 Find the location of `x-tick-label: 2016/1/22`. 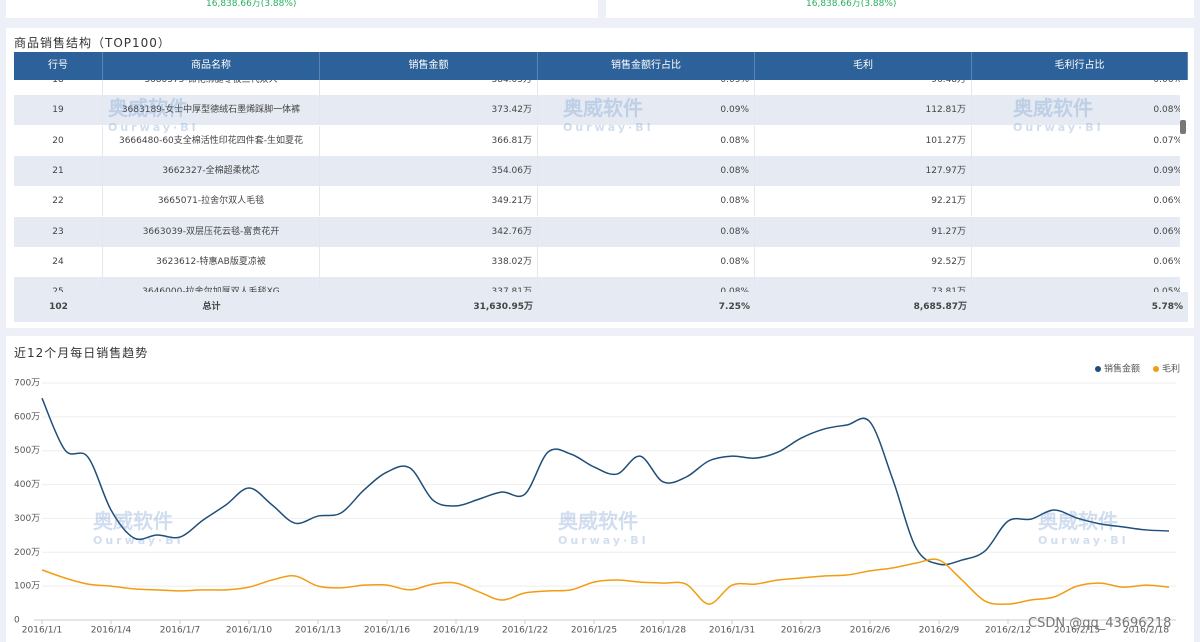

x-tick-label: 2016/1/22 is located at coordinates (525, 631).